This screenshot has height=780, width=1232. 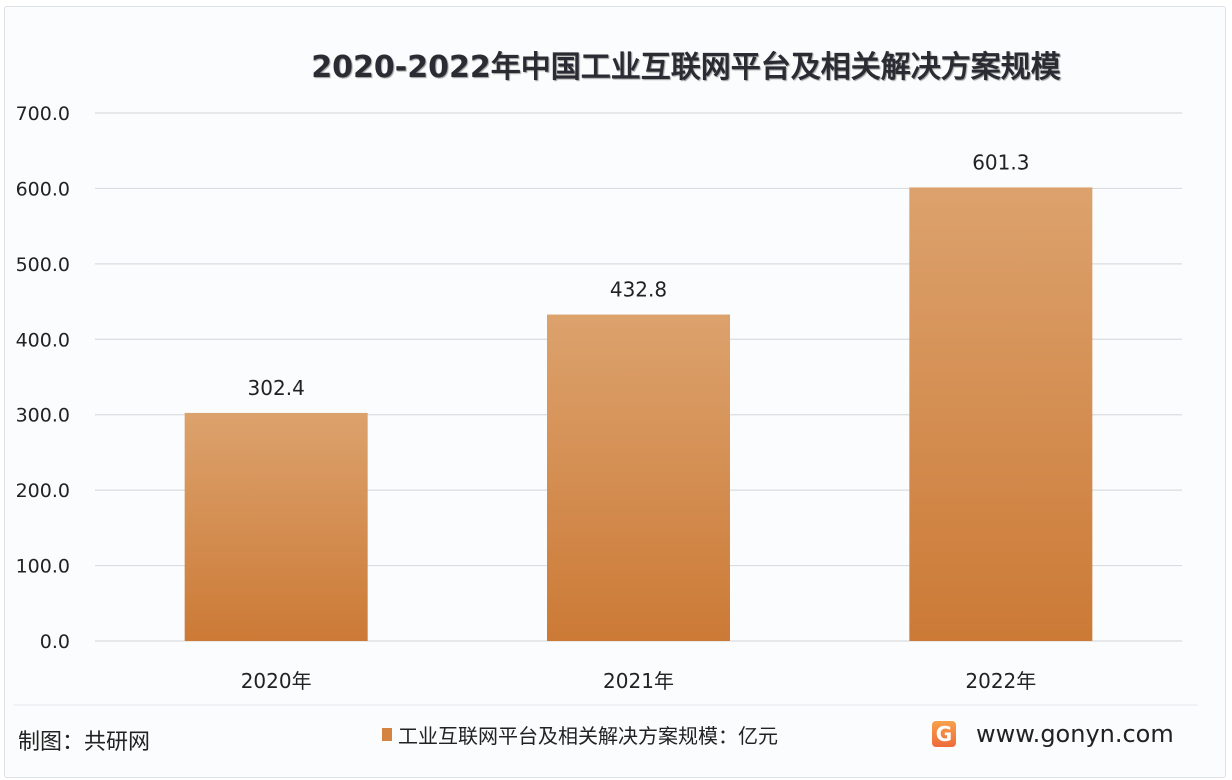 What do you see at coordinates (1075, 734) in the screenshot?
I see `site-url: www.gonyn.com` at bounding box center [1075, 734].